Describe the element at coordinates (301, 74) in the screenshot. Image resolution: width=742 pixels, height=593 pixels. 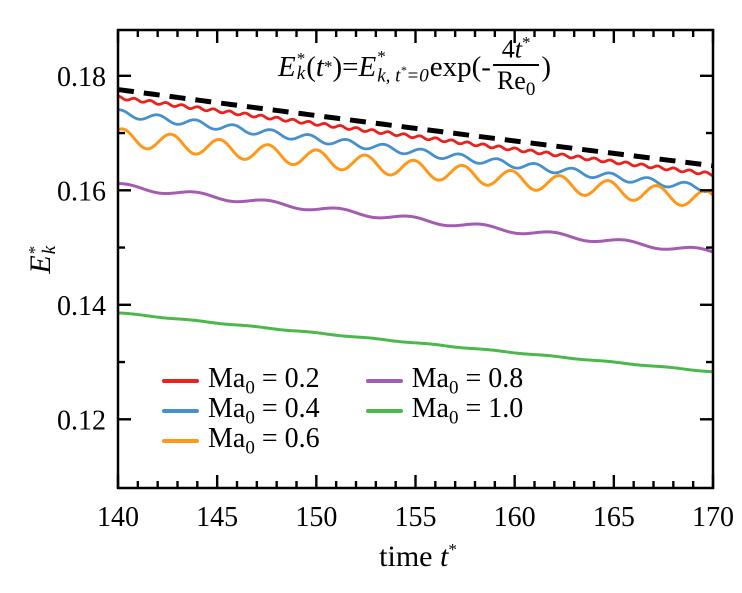
I see `equation-lhs-sub: k` at that location.